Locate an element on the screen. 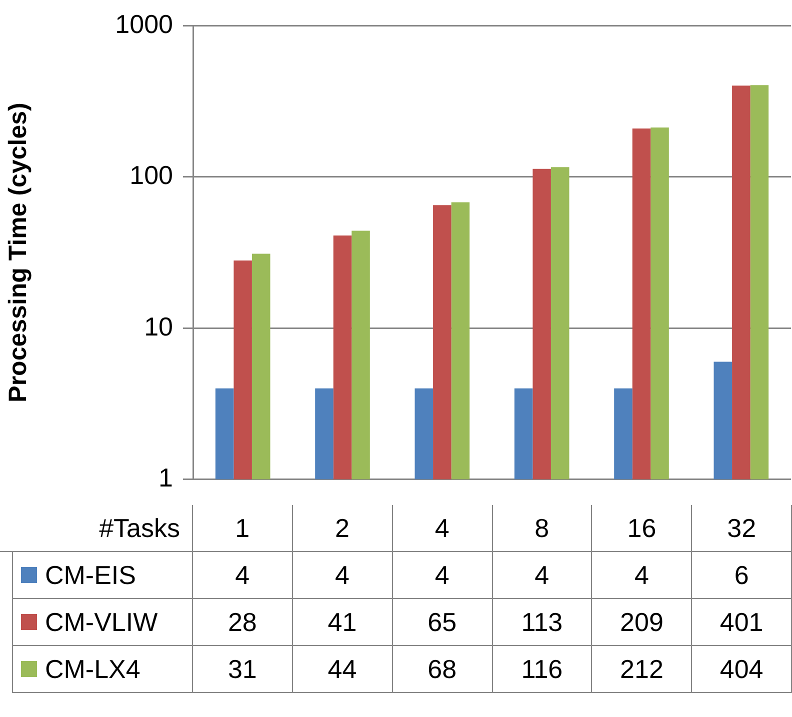 The image size is (792, 717). data-label: 65 is located at coordinates (442, 622).